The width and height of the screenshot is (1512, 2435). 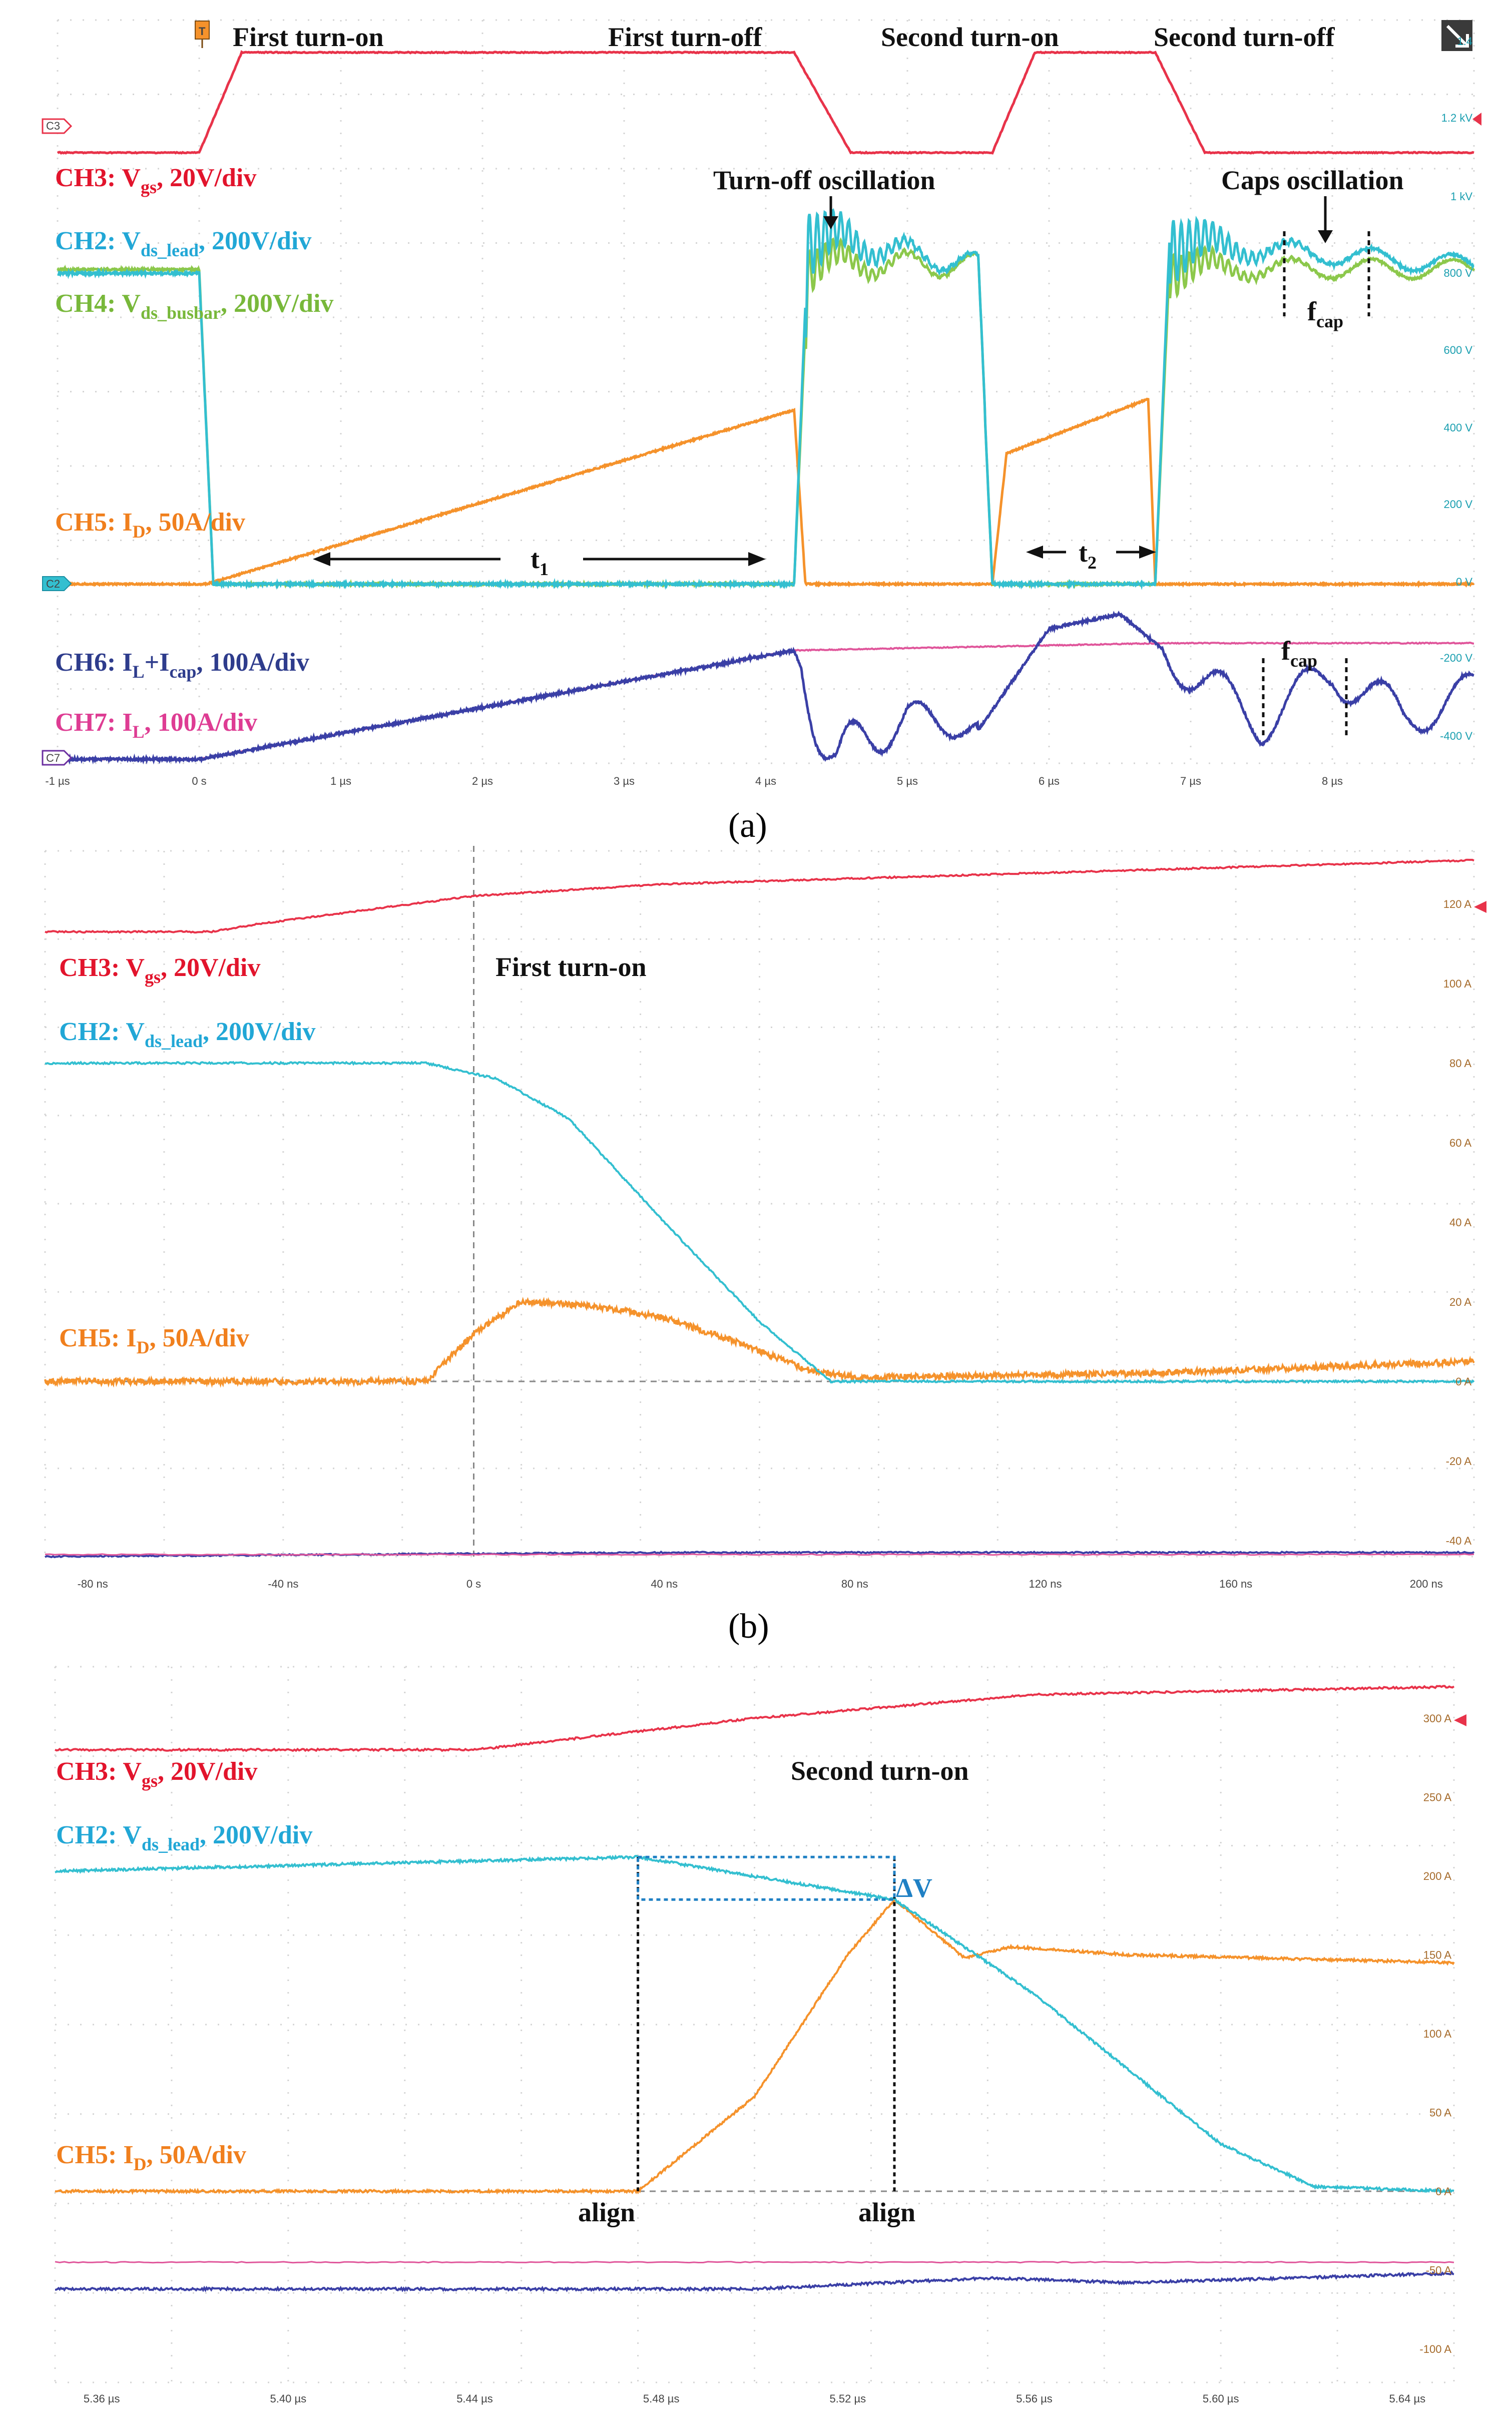 I want to click on tick-label: 1.4, so click(x=1464, y=42).